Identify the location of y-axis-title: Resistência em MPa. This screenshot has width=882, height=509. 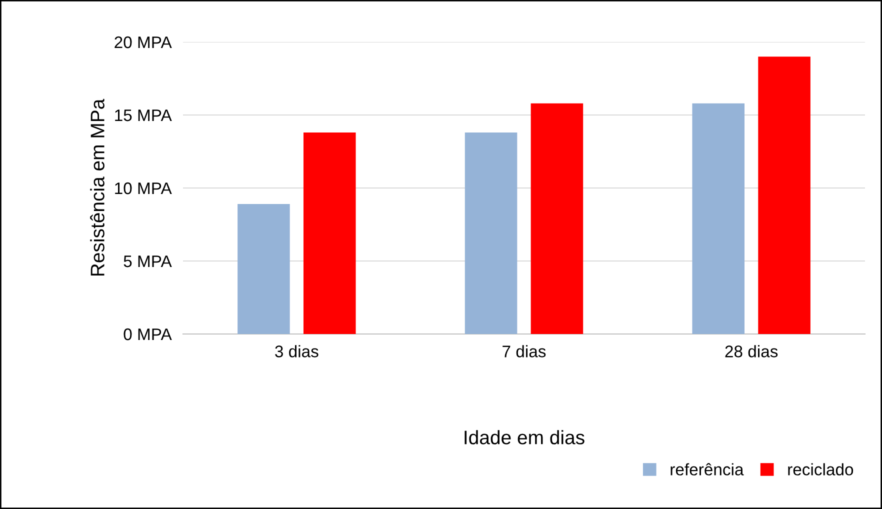
(97, 187).